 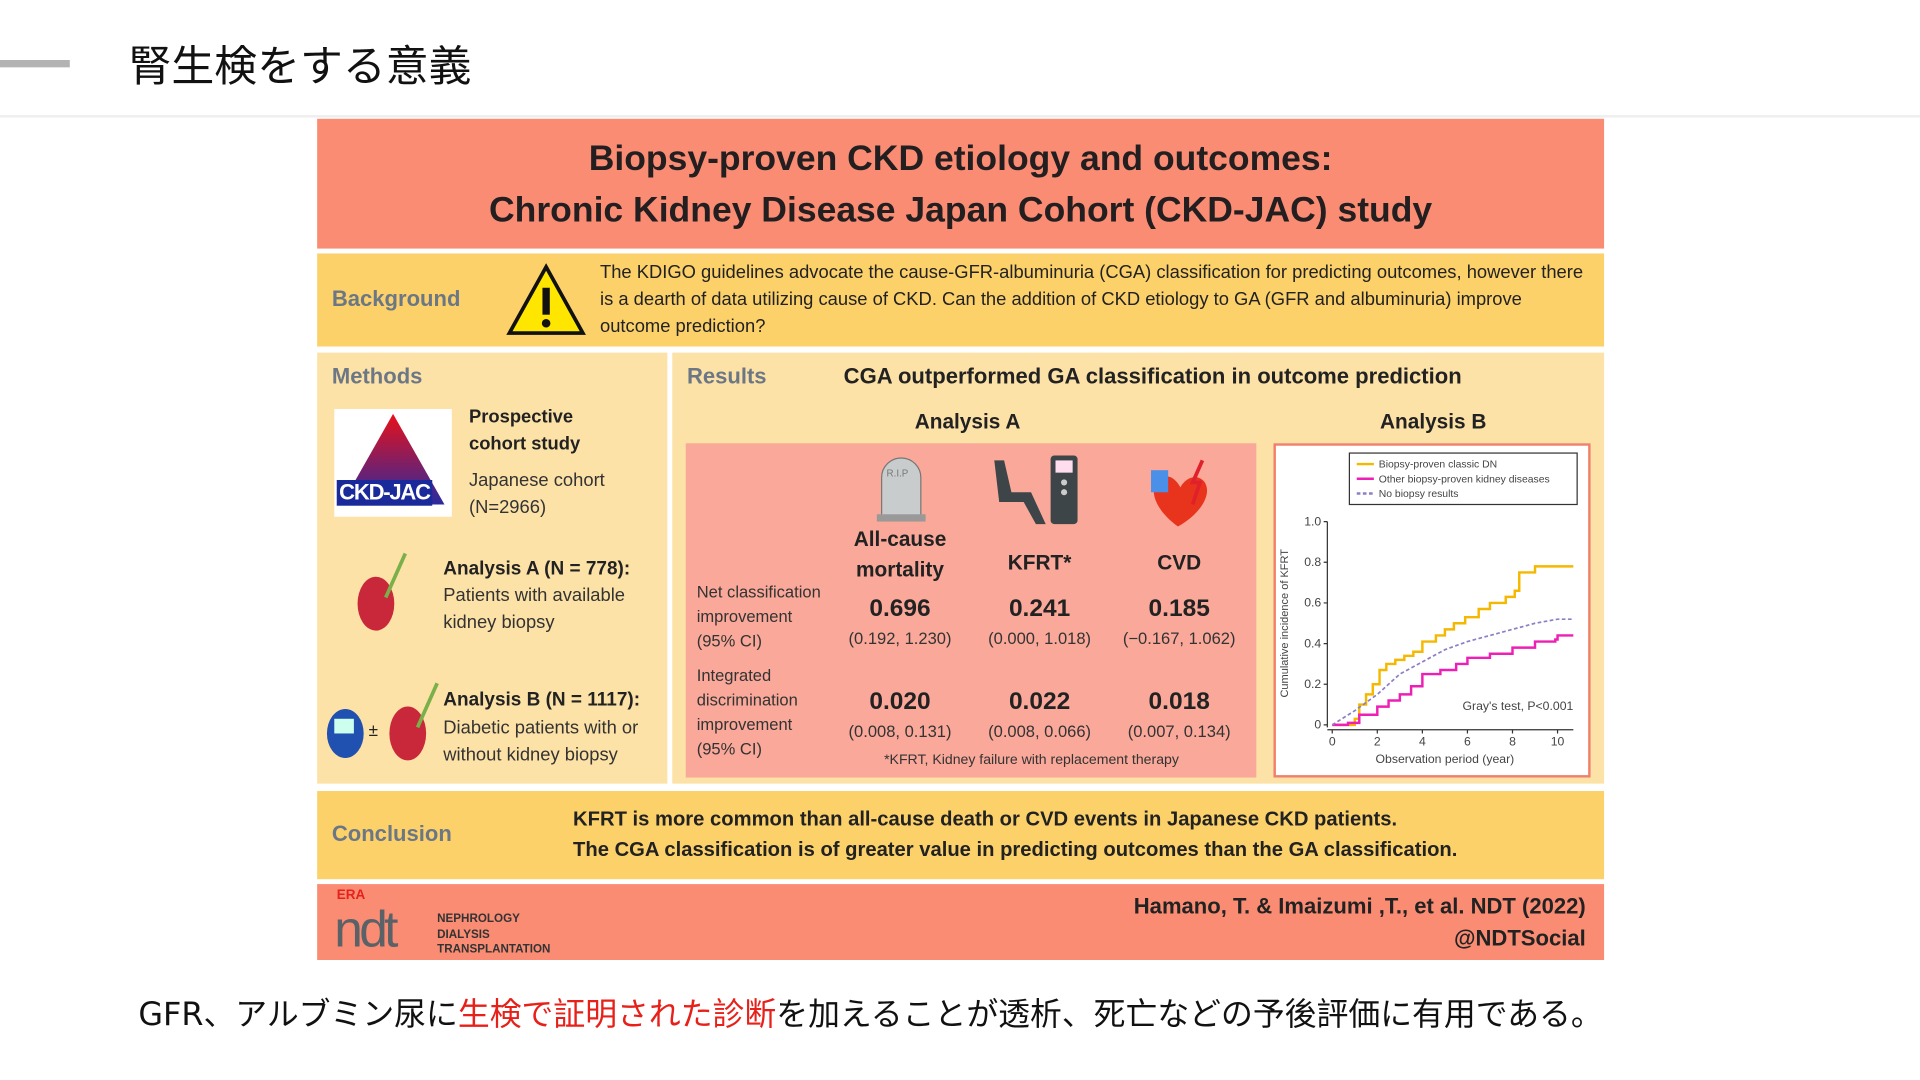 I want to click on slide-title: 腎生検をする意義, so click(x=300, y=67).